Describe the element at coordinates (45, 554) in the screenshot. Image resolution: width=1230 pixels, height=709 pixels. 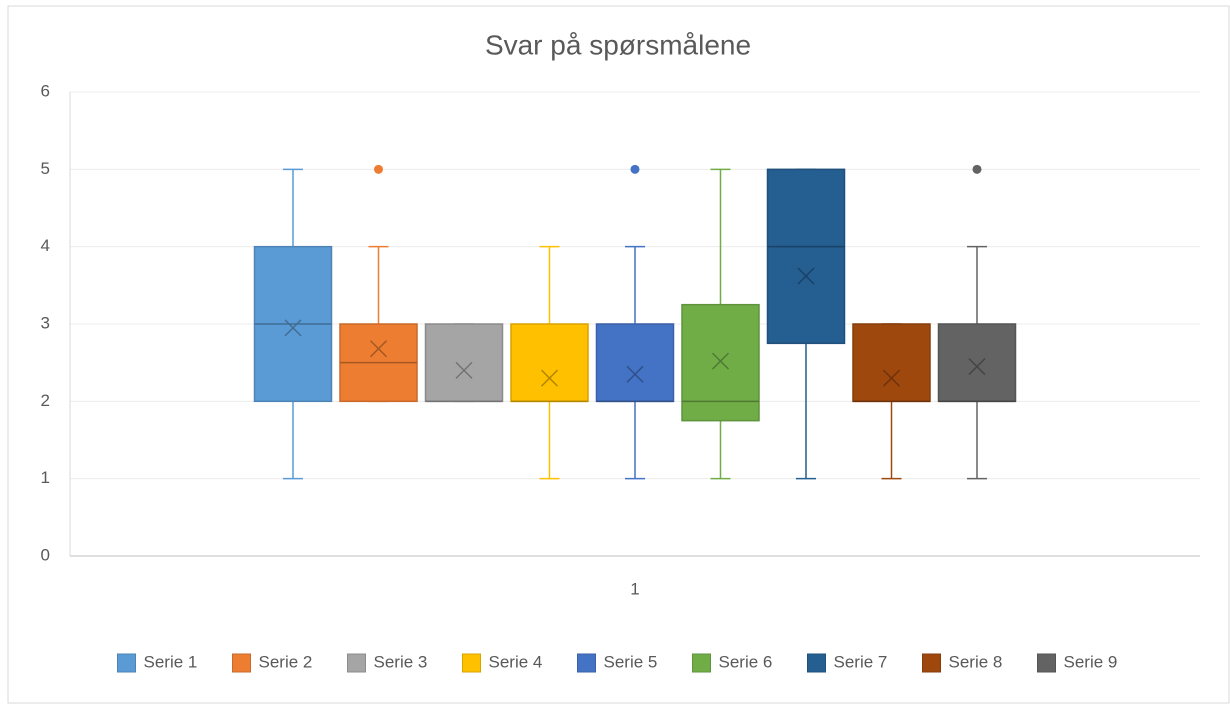
I see `y-tick-label: 0` at that location.